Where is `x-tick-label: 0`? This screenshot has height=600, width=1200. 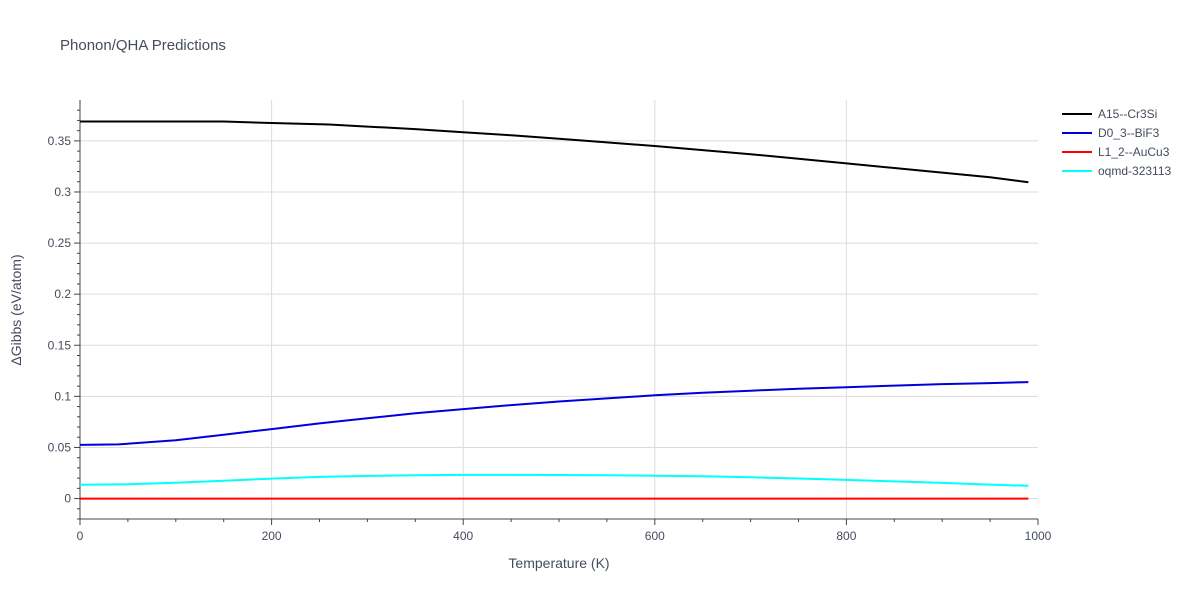 x-tick-label: 0 is located at coordinates (80, 536).